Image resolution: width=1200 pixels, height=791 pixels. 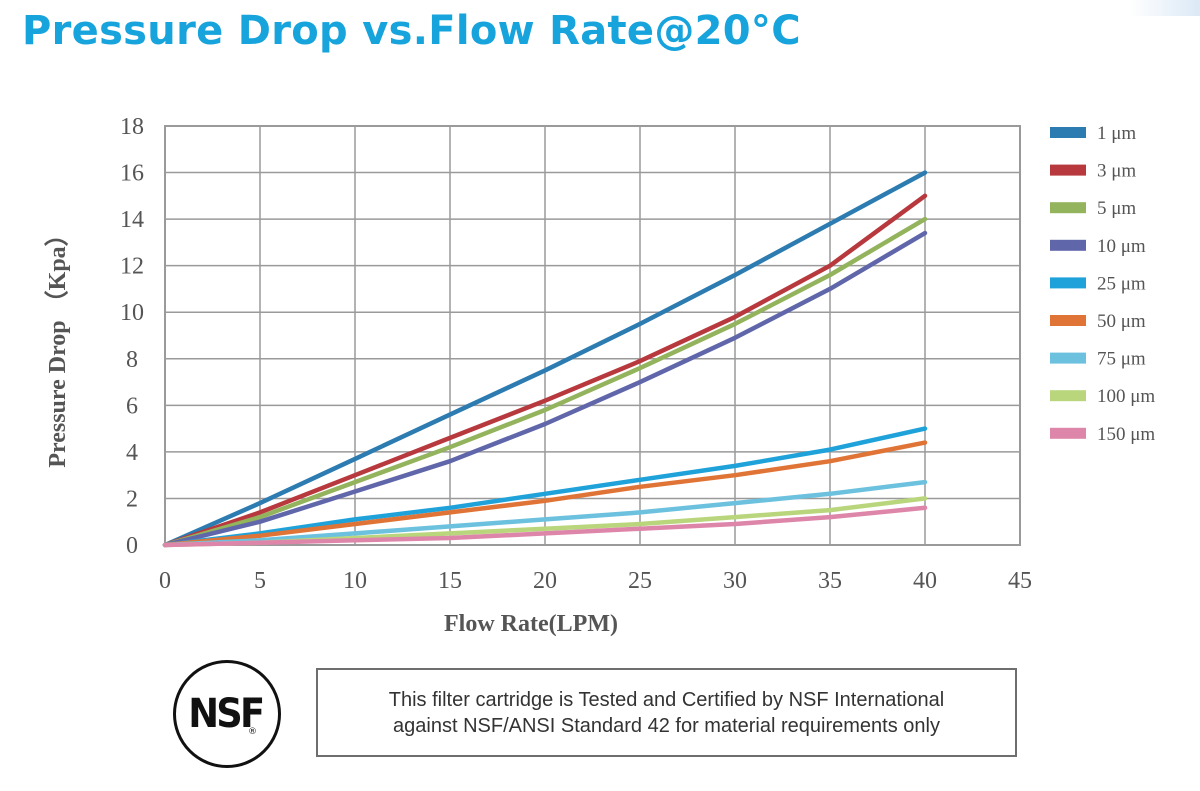 What do you see at coordinates (132, 546) in the screenshot?
I see `y-tick-label: 0` at bounding box center [132, 546].